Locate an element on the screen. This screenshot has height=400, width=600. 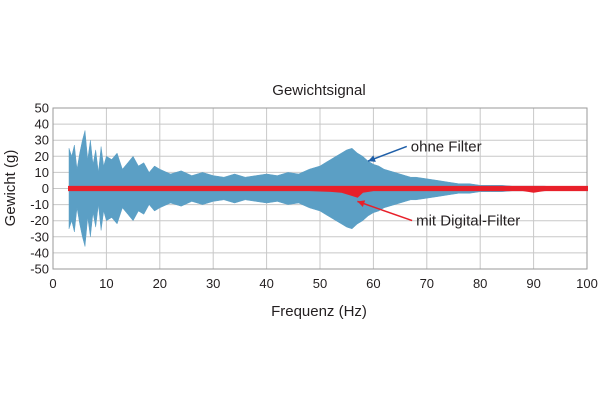
annotations: ohne Filter mit Digital-Filter is located at coordinates (438, 184).